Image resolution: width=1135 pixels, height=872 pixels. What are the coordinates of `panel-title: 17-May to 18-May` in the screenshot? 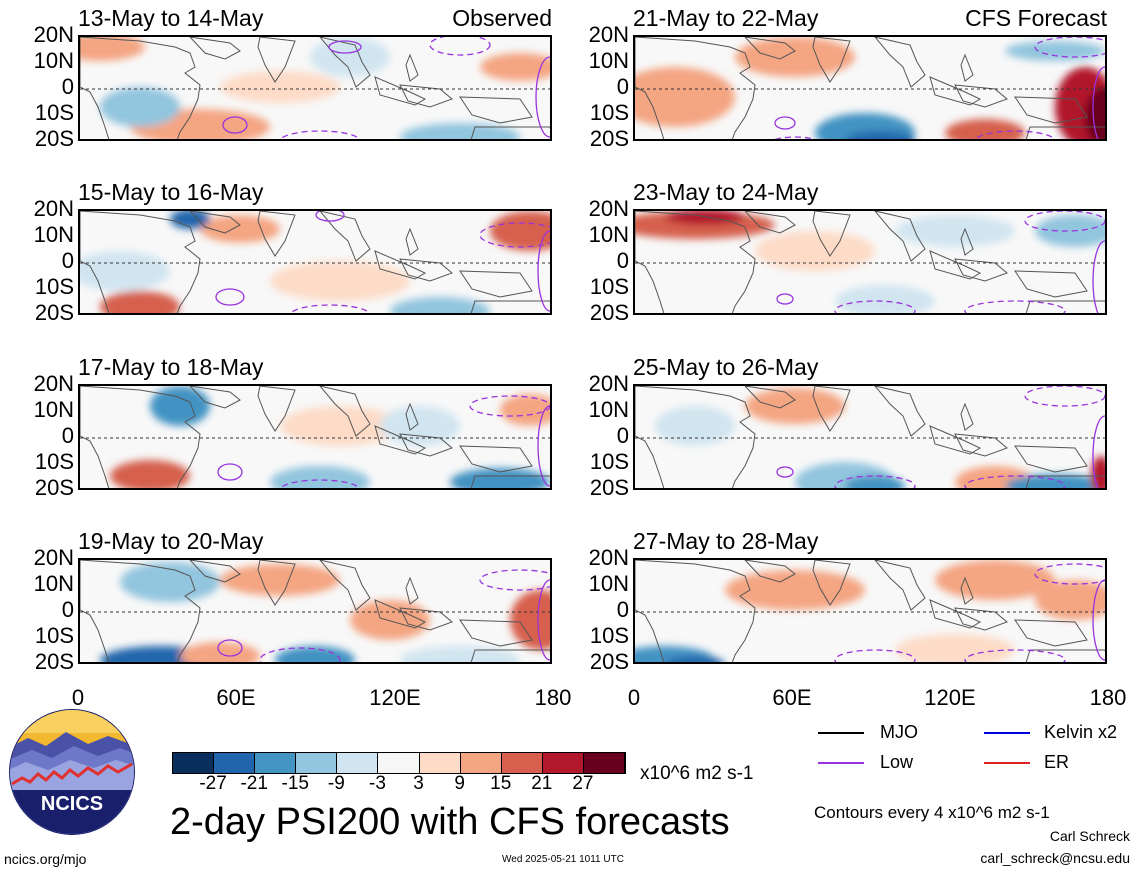 It's located at (171, 367).